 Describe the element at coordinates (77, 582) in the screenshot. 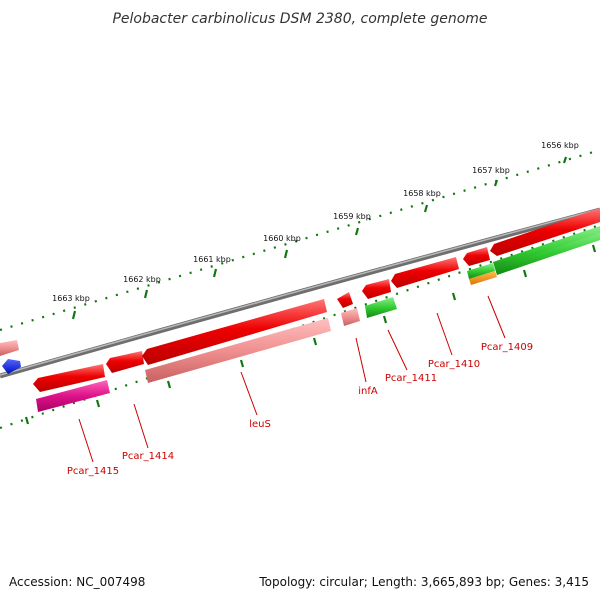

I see `accession-text: Accession: NC_007498` at that location.